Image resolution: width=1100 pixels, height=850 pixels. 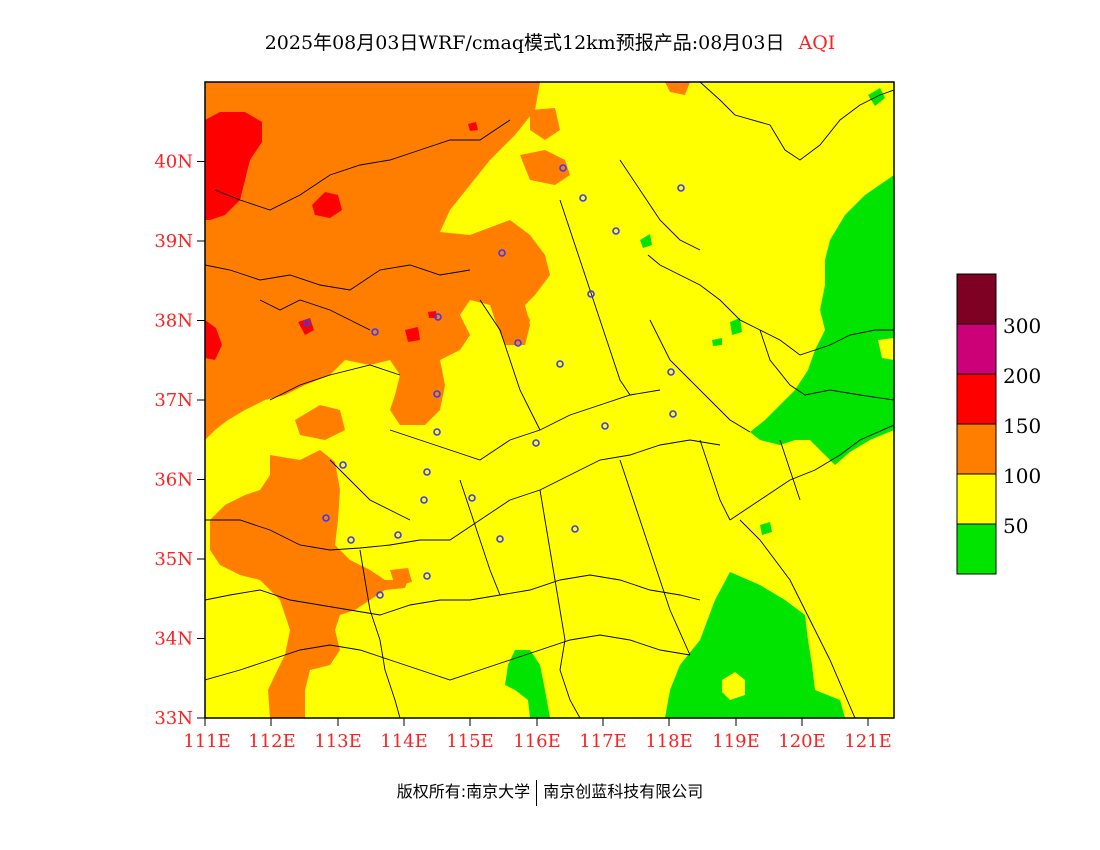 What do you see at coordinates (173, 162) in the screenshot?
I see `lat-label: 40N` at bounding box center [173, 162].